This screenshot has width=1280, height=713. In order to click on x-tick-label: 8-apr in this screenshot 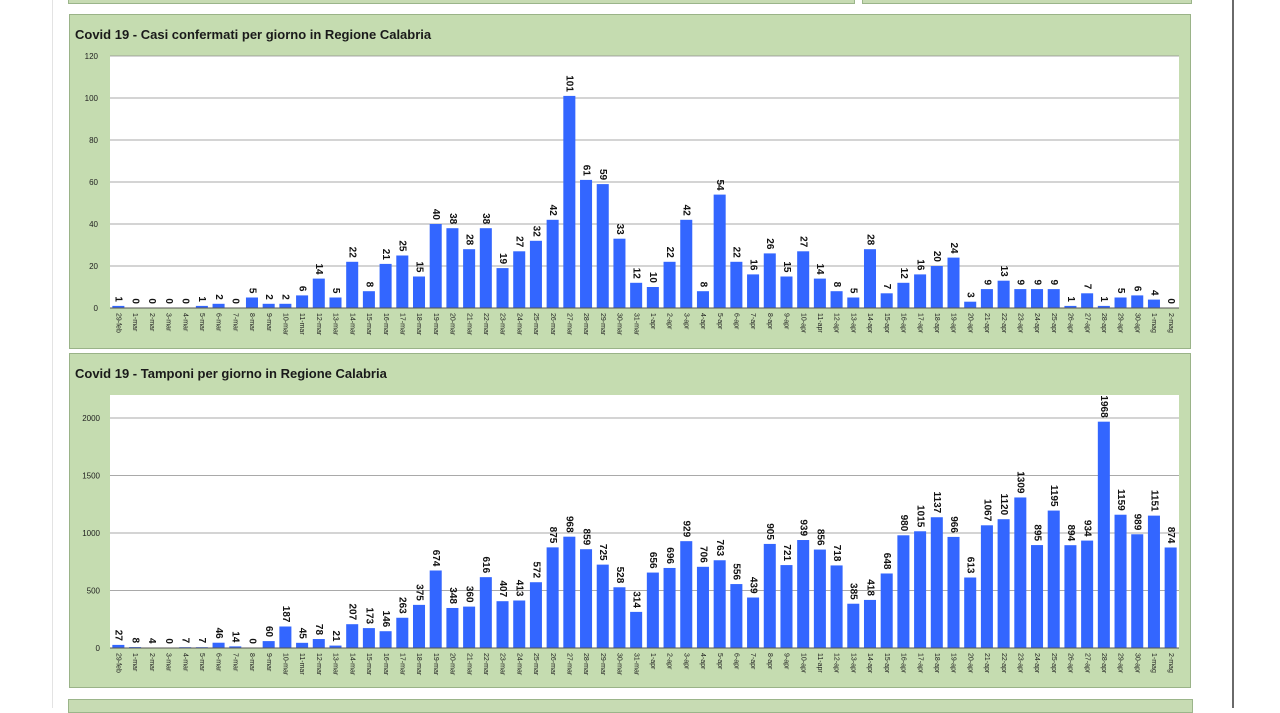, I will do `click(769, 321)`.